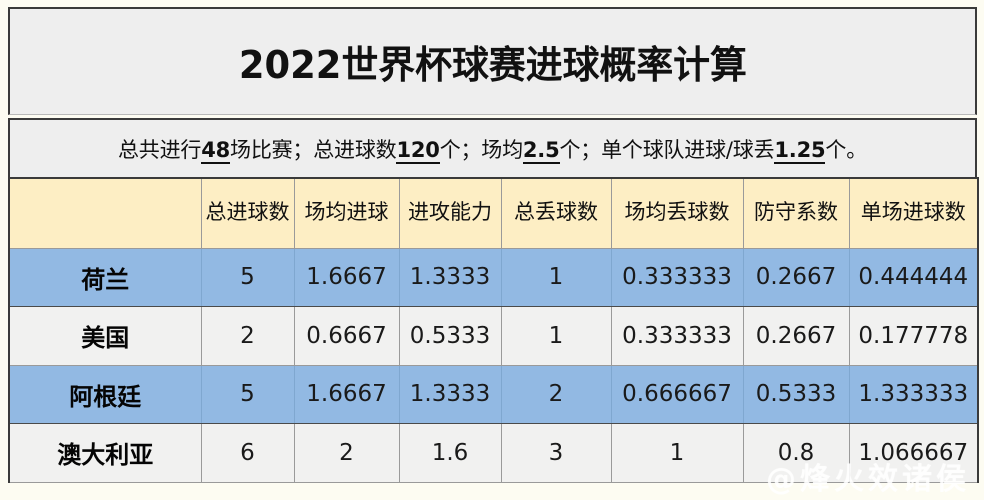  Describe the element at coordinates (481, 149) in the screenshot. I see `summary-segment: 个；场均` at that location.